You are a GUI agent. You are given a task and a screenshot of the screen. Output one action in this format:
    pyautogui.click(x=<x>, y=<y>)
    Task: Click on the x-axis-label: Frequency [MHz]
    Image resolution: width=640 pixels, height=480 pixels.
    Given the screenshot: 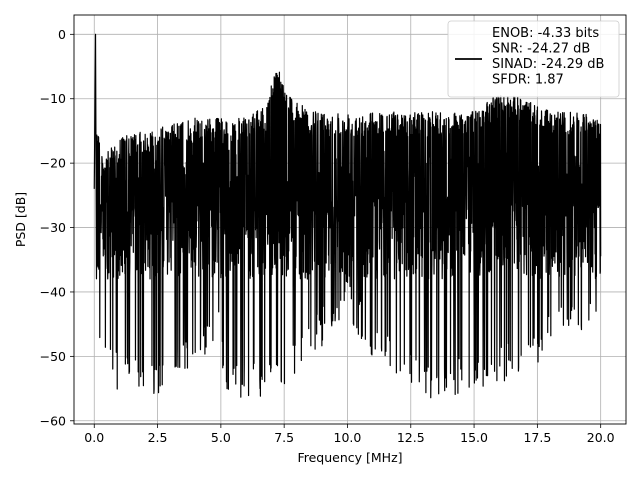 What is the action you would take?
    pyautogui.click(x=349, y=457)
    